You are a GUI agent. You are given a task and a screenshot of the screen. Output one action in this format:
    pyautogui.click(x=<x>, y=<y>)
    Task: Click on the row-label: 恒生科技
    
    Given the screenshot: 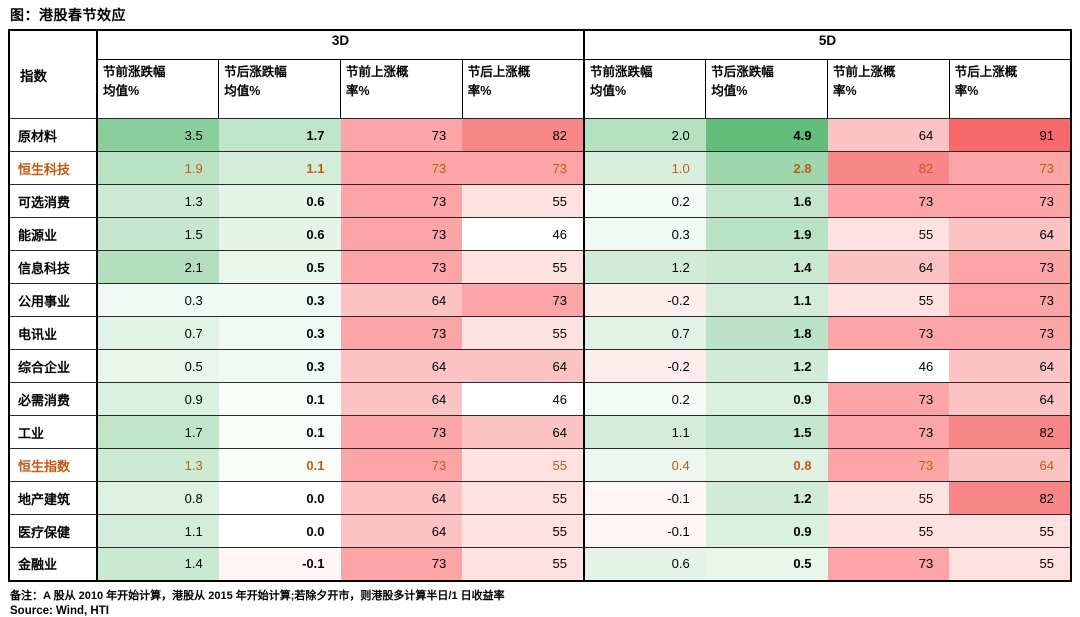 What is the action you would take?
    pyautogui.click(x=53, y=168)
    